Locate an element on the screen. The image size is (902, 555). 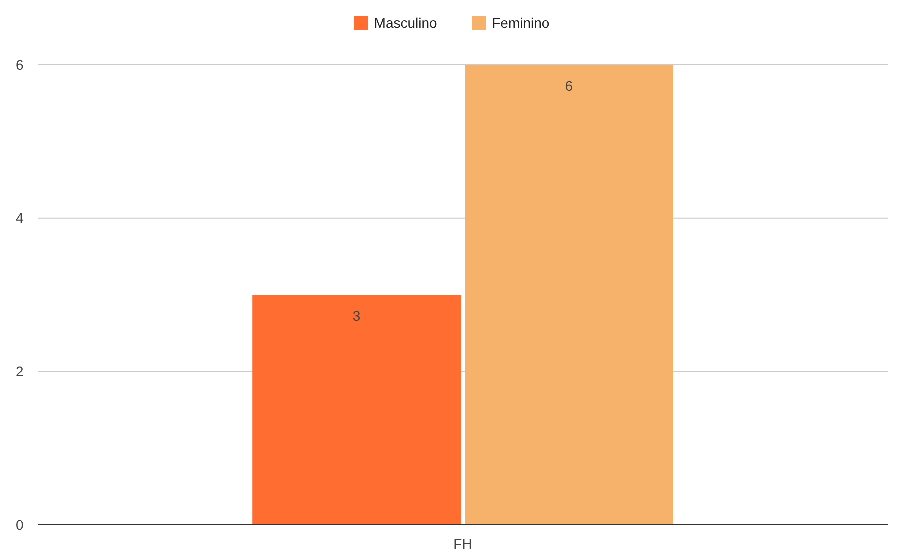
y-tick-label: 4 is located at coordinates (20, 218).